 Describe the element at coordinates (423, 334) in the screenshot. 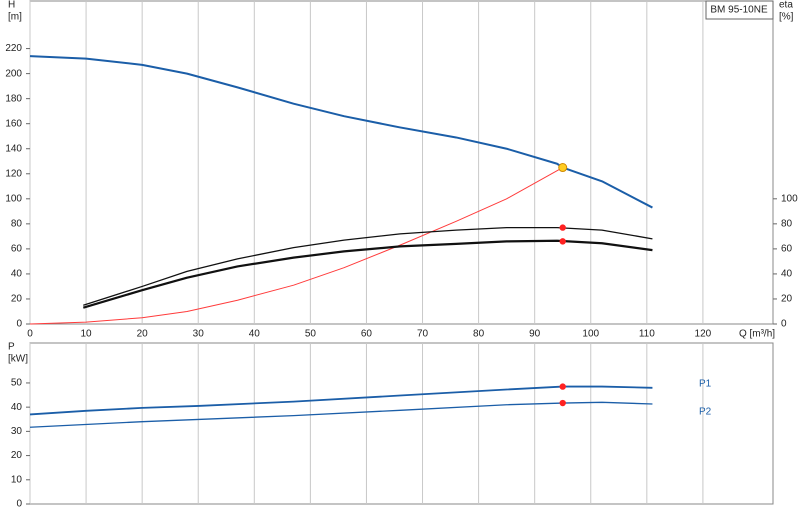

I see `x-tick-label: 70` at that location.